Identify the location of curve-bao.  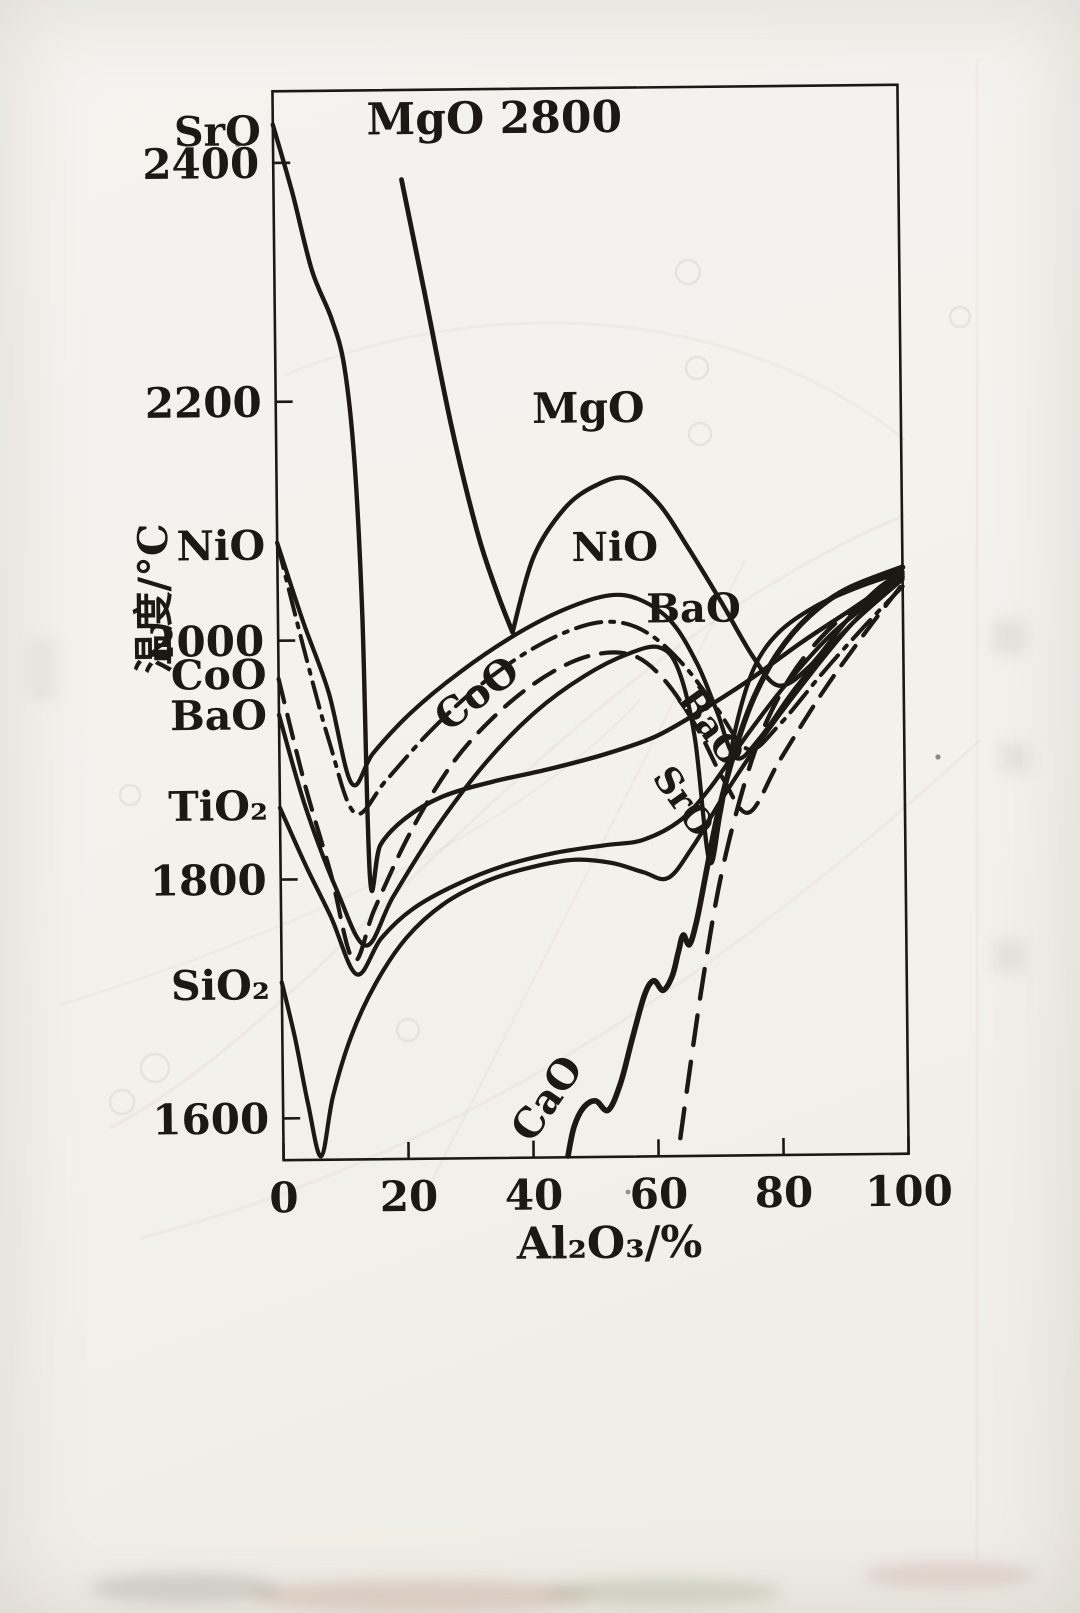
(590, 758).